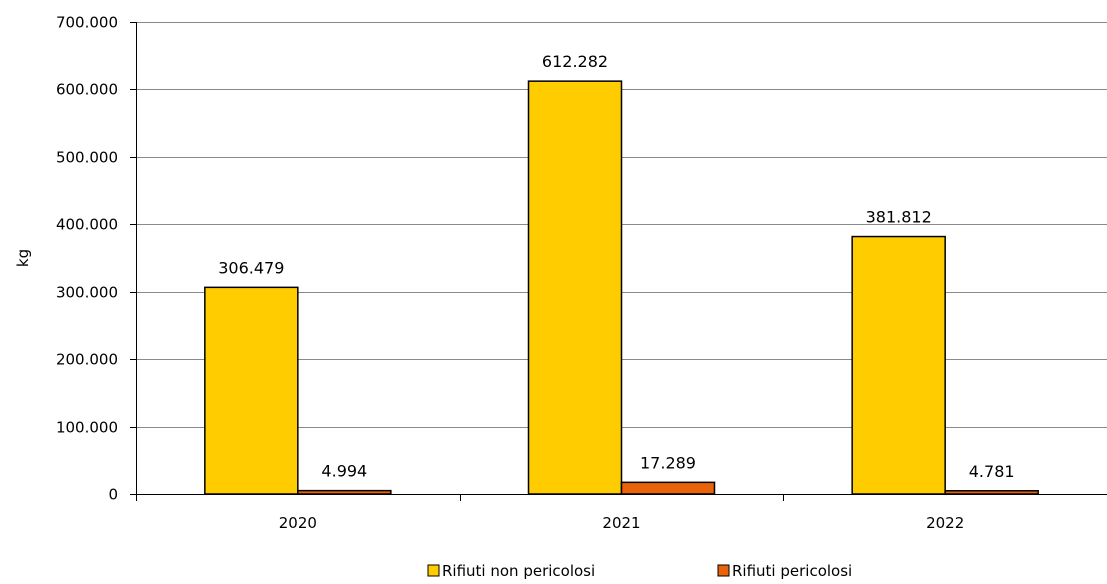  Describe the element at coordinates (639, 571) in the screenshot. I see `legend: Rifiuti non pericolosi Rifiuti pericolosi` at that location.